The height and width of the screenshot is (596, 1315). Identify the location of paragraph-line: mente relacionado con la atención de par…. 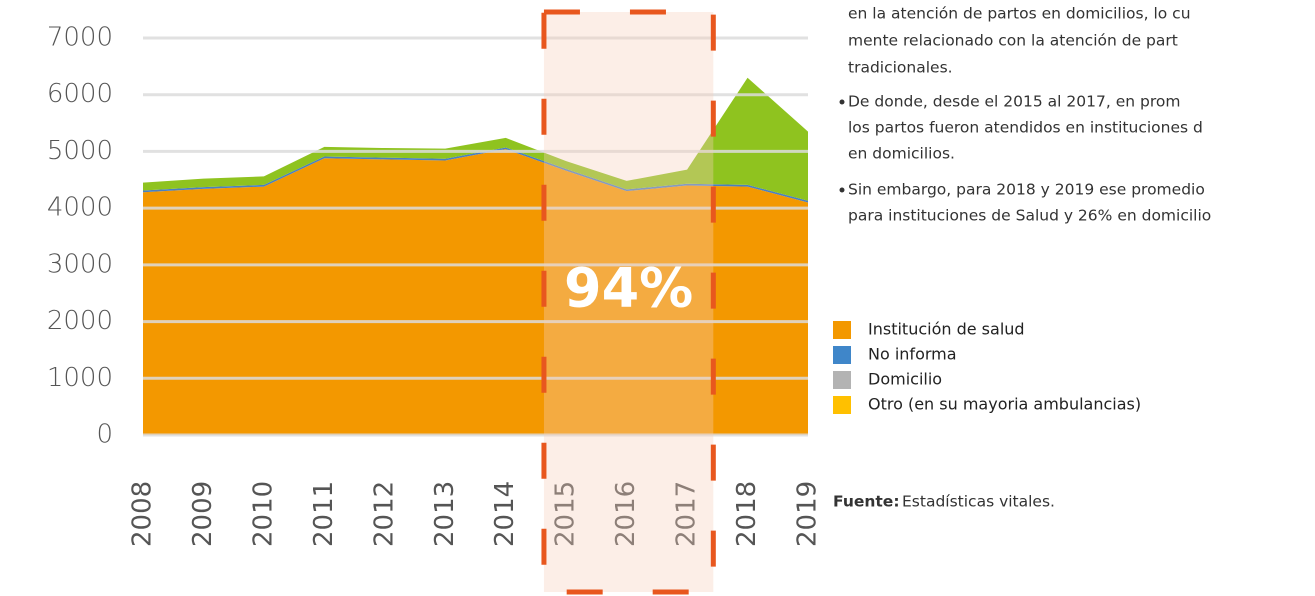
(1013, 41).